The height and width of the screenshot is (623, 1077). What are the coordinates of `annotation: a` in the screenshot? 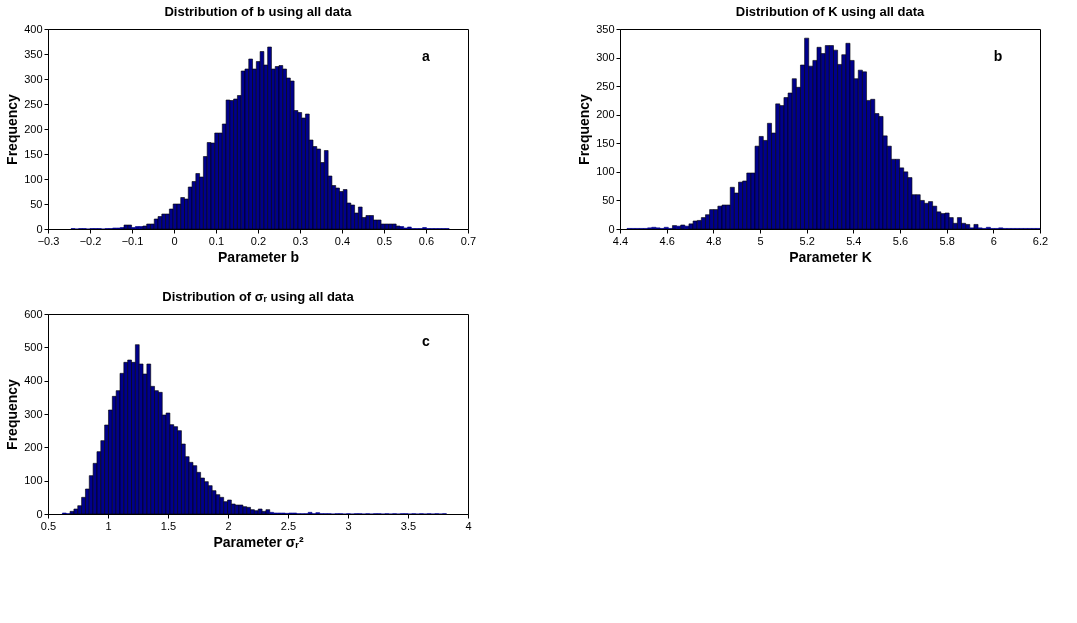 It's located at (426, 56).